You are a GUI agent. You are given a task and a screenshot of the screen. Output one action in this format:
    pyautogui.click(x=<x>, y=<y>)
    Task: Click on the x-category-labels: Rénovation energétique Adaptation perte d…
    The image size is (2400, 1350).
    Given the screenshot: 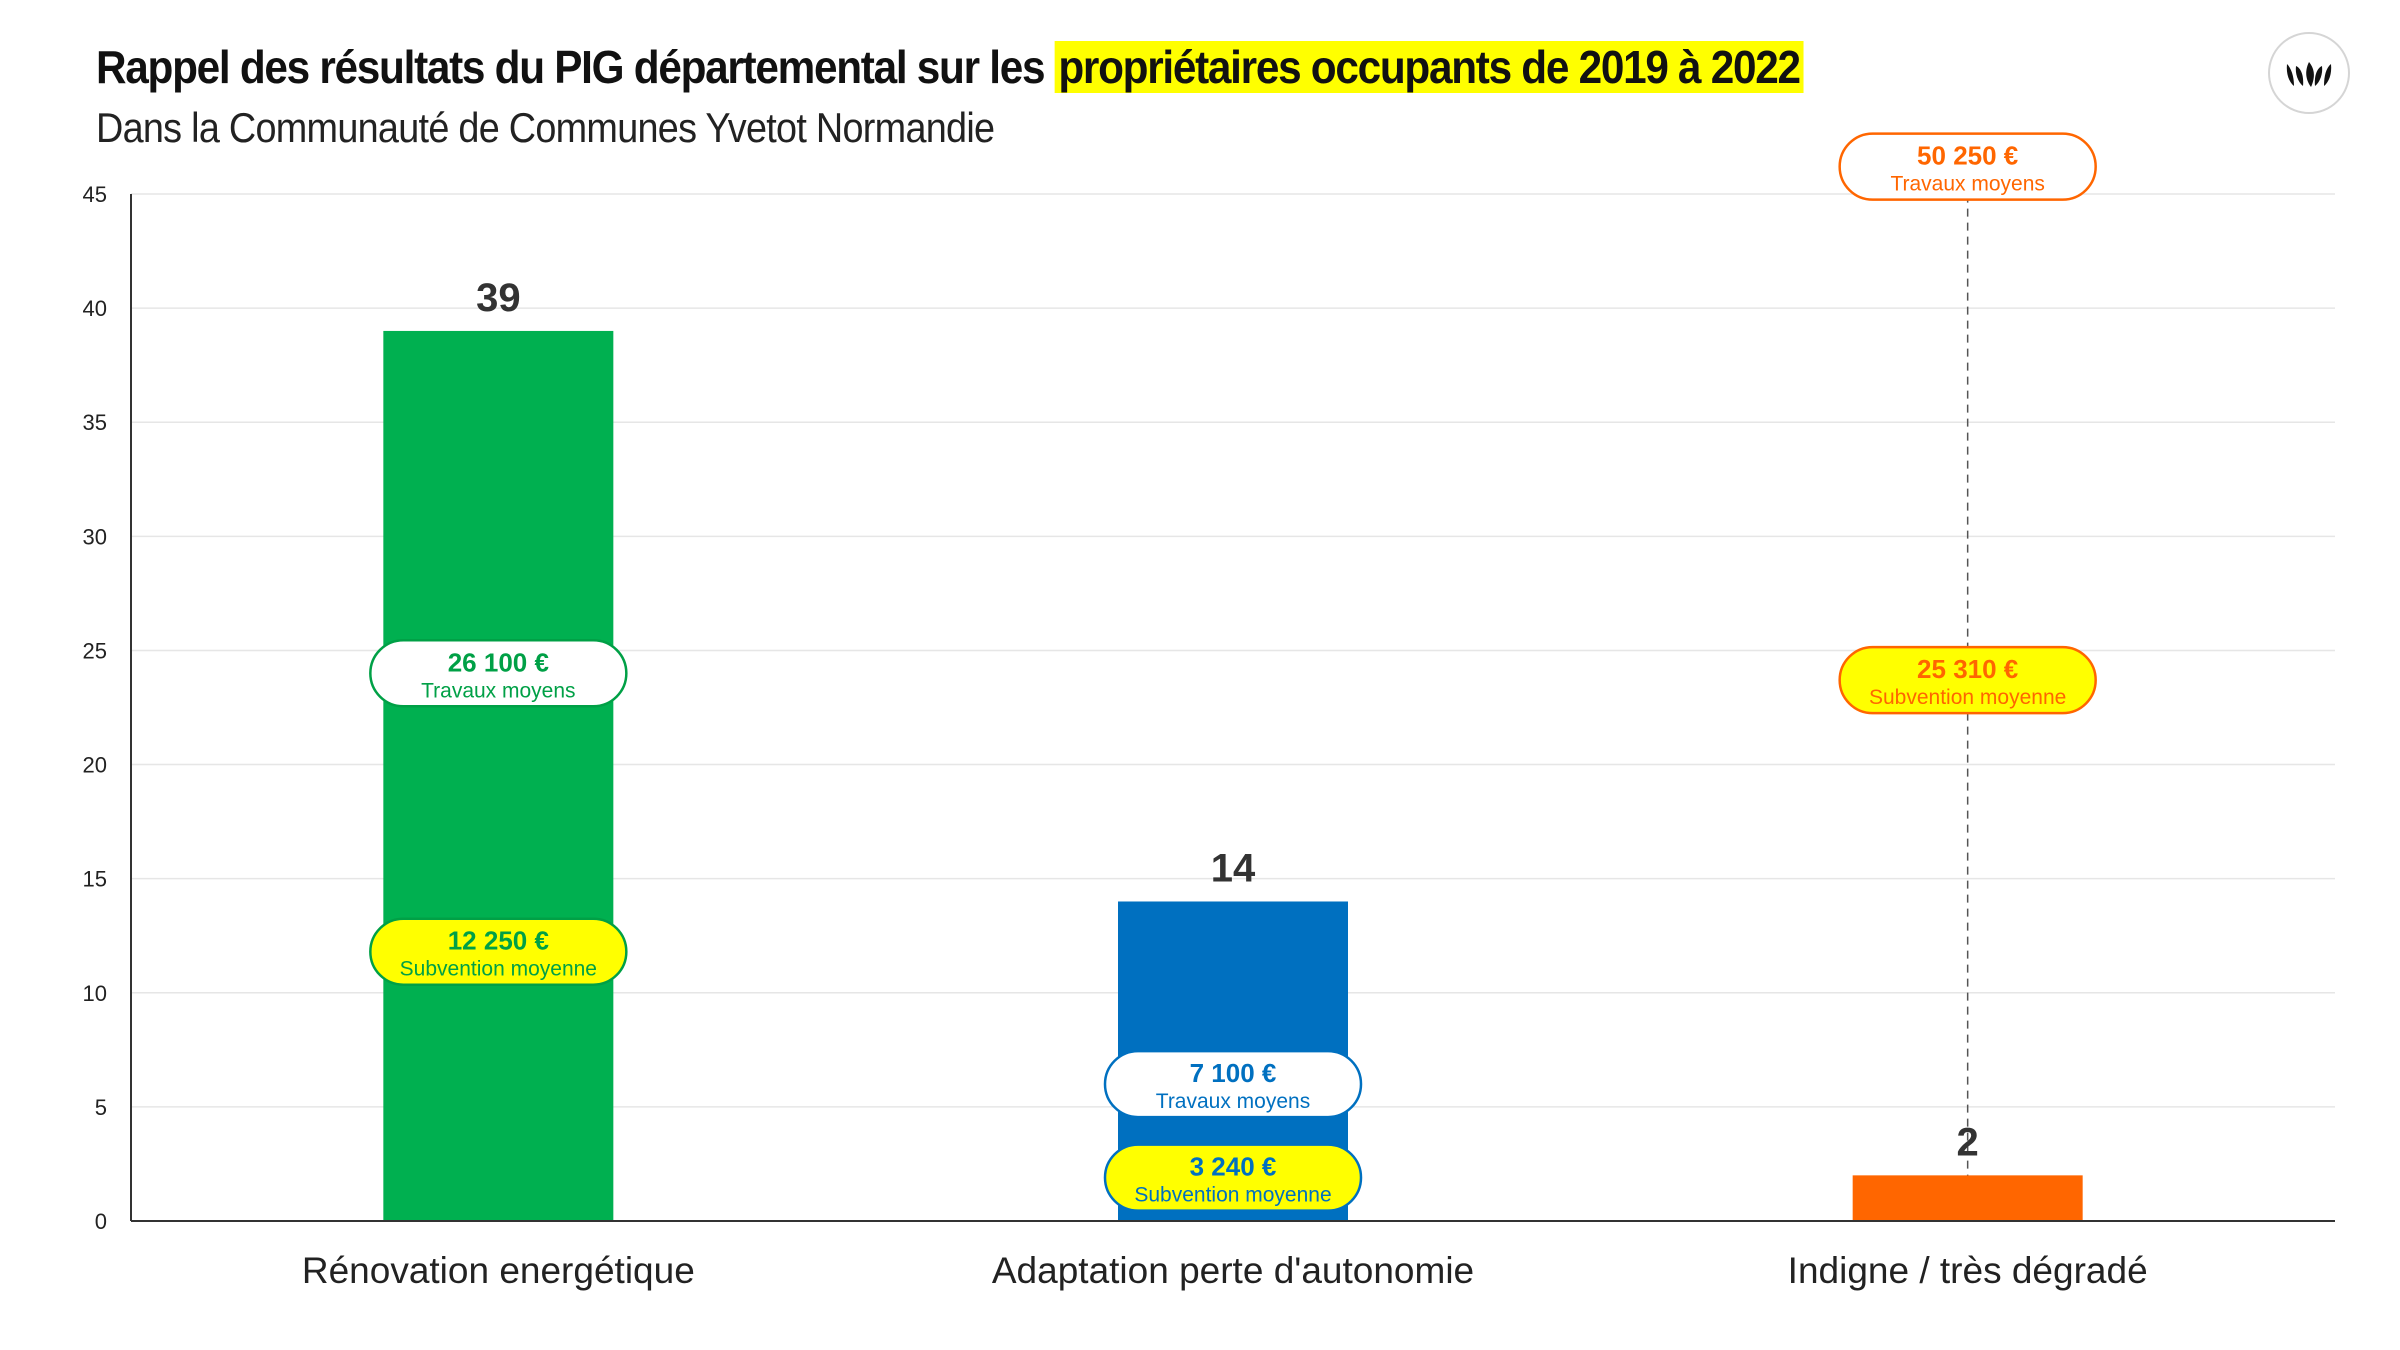 What is the action you would take?
    pyautogui.click(x=1225, y=1270)
    